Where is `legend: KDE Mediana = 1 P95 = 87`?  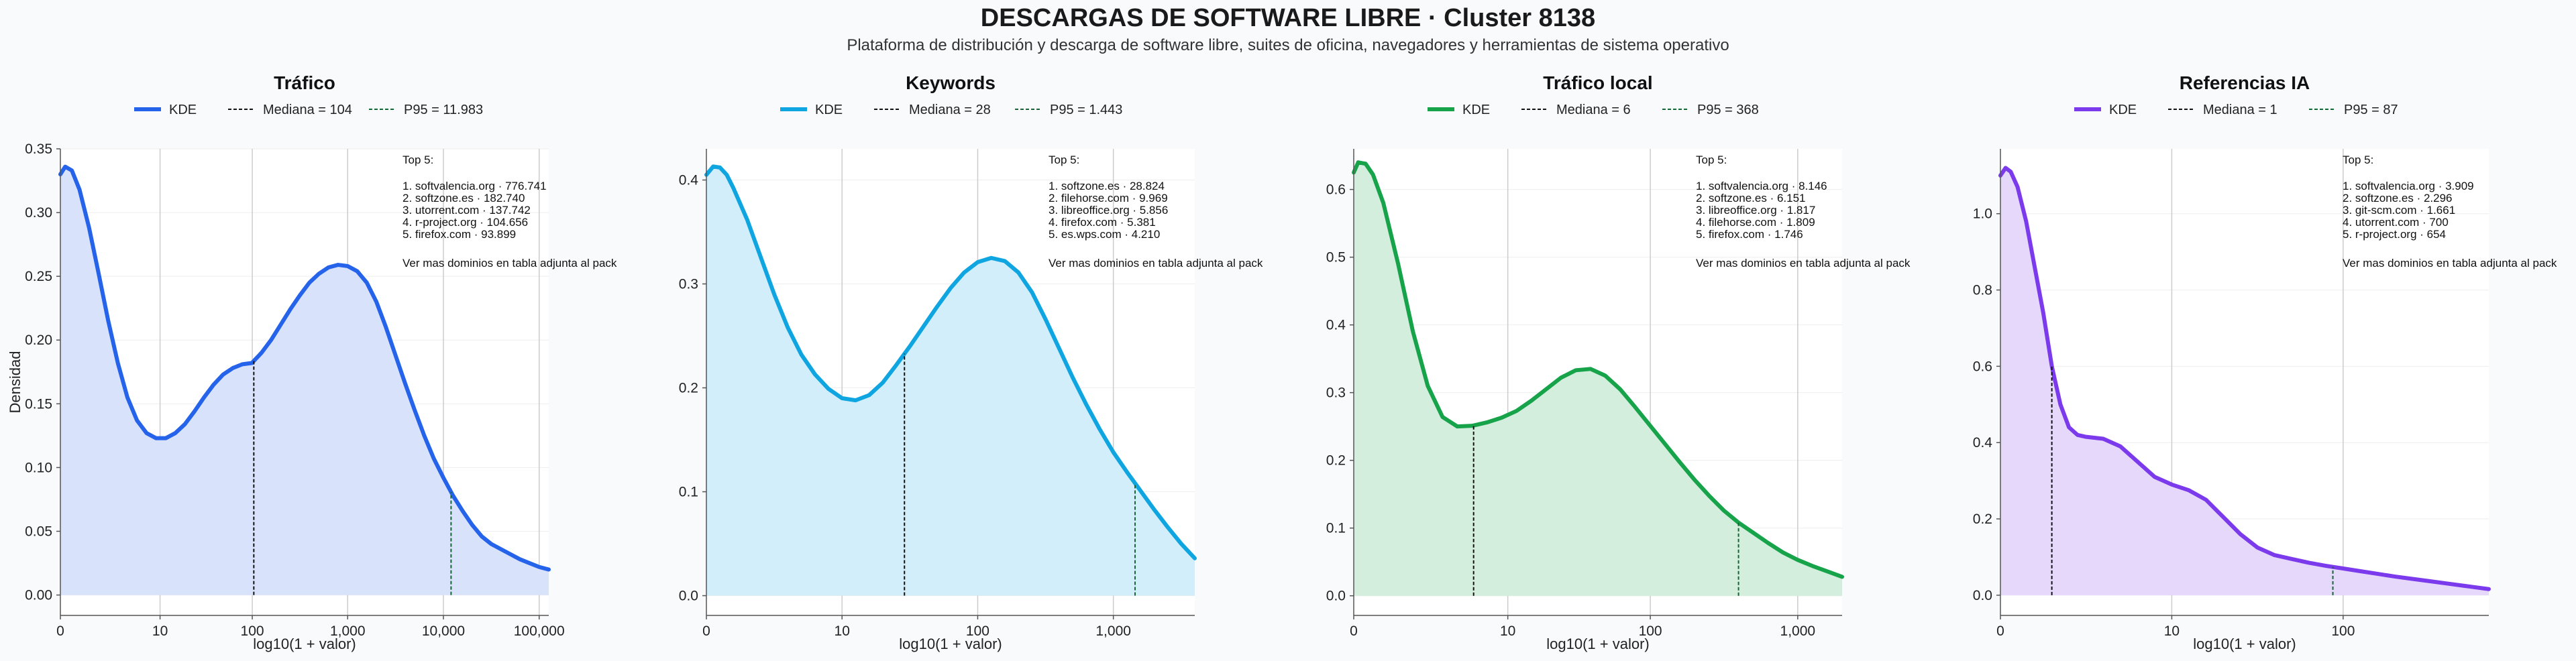 legend: KDE Mediana = 1 P95 = 87 is located at coordinates (2236, 110).